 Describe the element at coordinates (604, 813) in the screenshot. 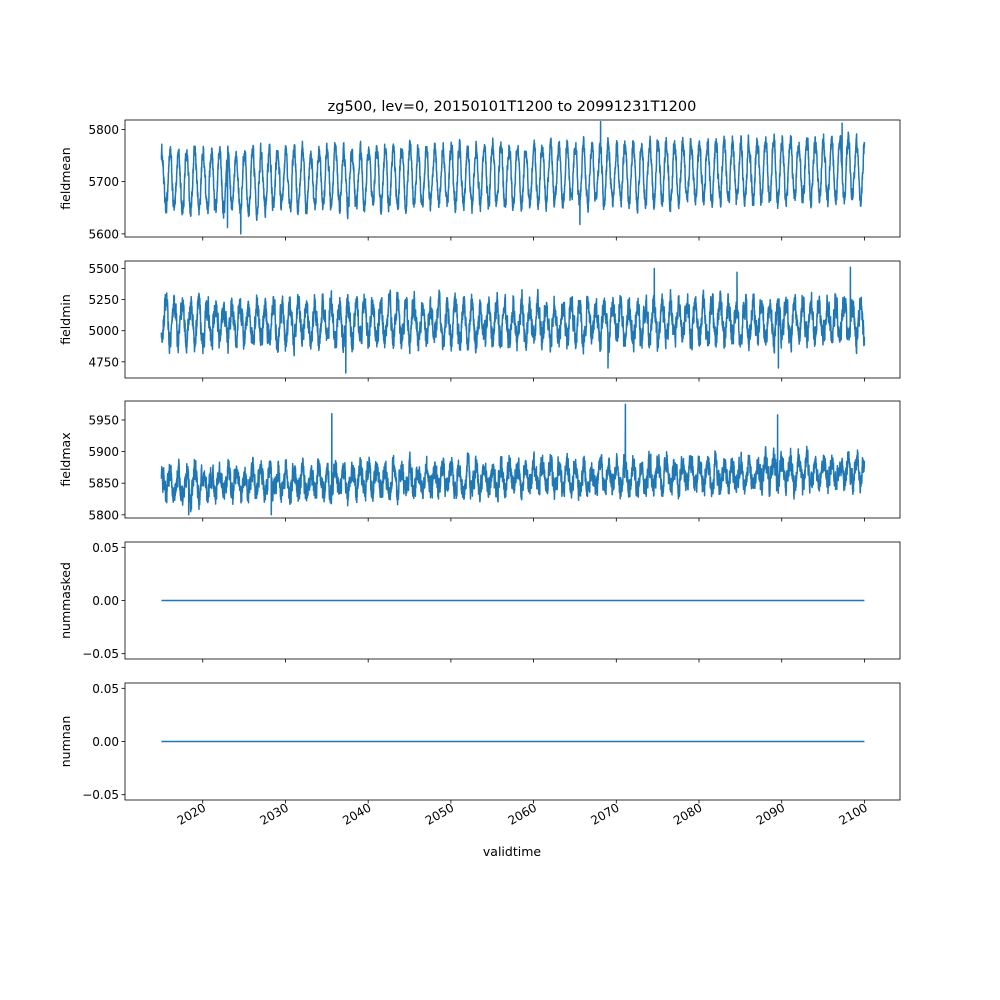

I see `x-tick-label: 2070` at that location.